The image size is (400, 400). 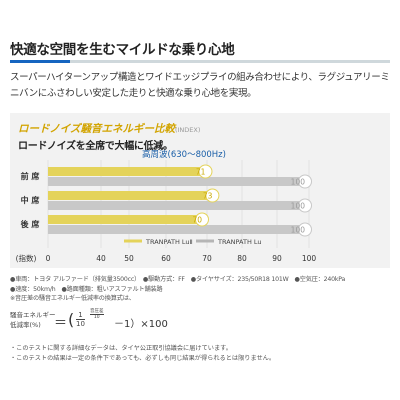 What do you see at coordinates (30, 176) in the screenshot?
I see `category-label: 前 席` at bounding box center [30, 176].